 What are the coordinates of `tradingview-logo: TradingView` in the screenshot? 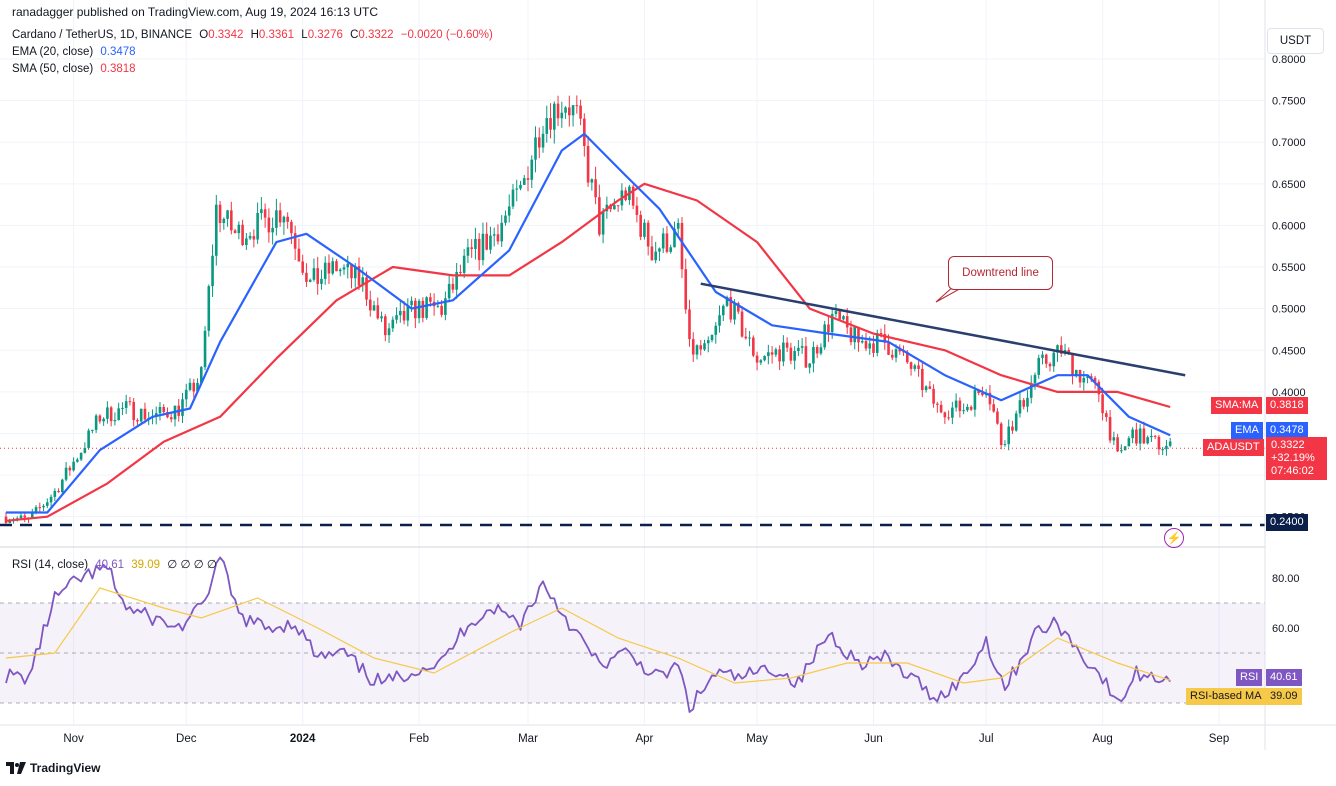 It's located at (53, 768).